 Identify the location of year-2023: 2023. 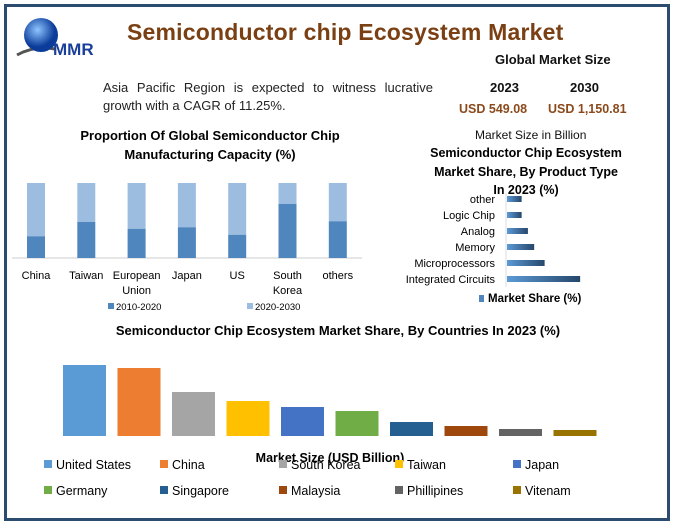
(504, 87).